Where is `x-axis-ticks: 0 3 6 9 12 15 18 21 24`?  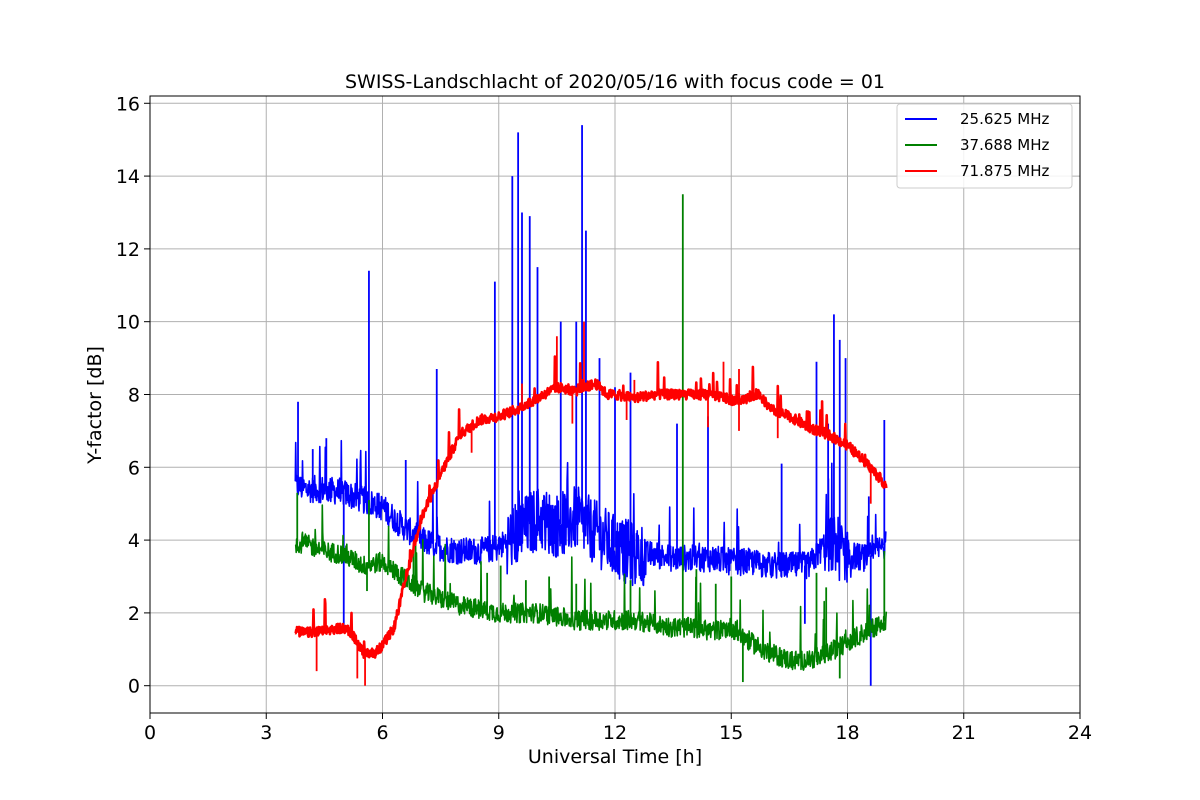 x-axis-ticks: 0 3 6 9 12 15 18 21 24 is located at coordinates (618, 728).